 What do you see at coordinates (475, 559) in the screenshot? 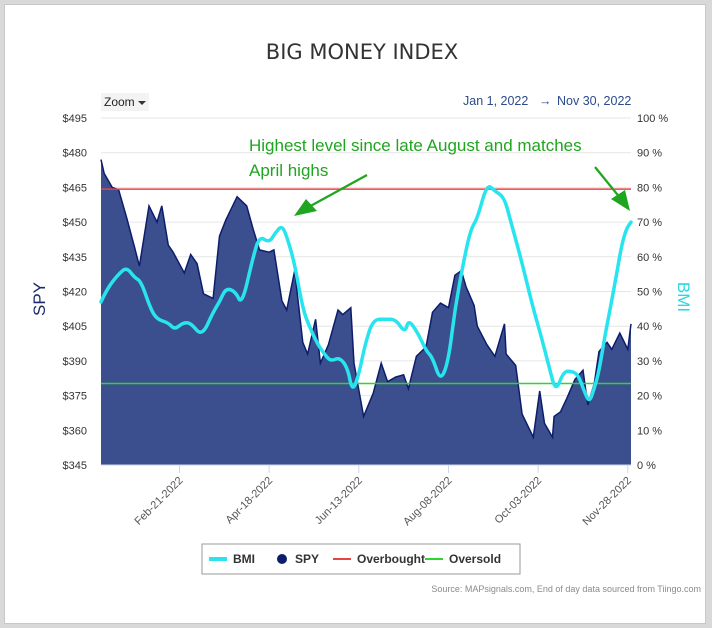
I see `legend-label-oversold: Oversold` at bounding box center [475, 559].